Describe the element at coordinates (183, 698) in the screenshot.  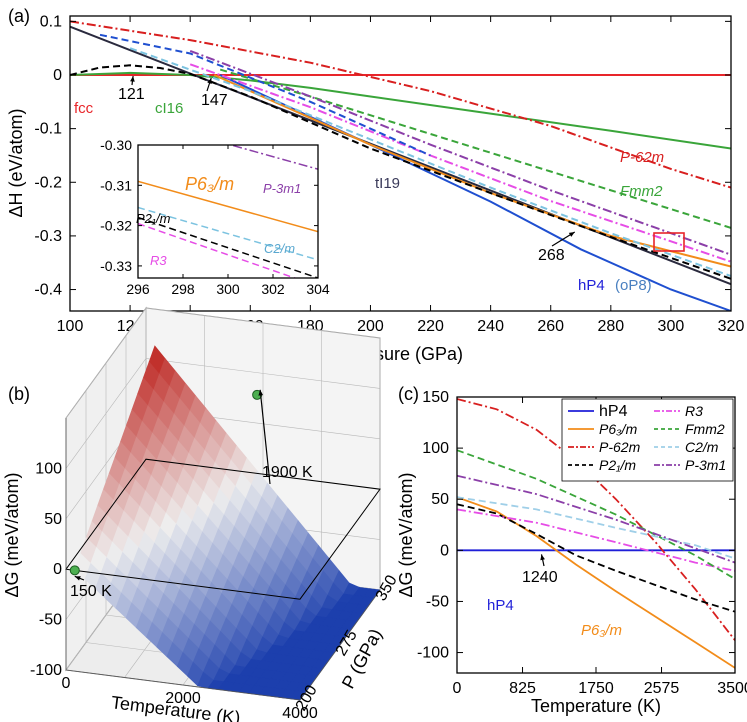
I see `panel-b-xtick-2000: 2000` at that location.